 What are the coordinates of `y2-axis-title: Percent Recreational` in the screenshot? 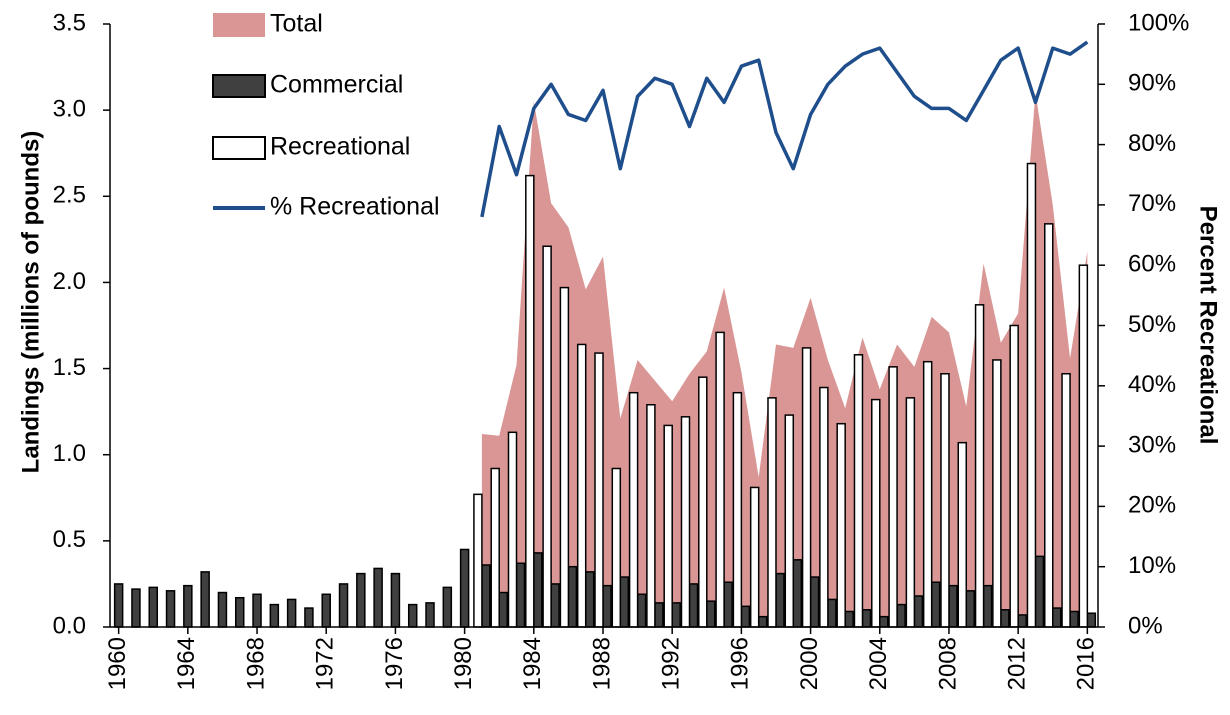 It's located at (1208, 325).